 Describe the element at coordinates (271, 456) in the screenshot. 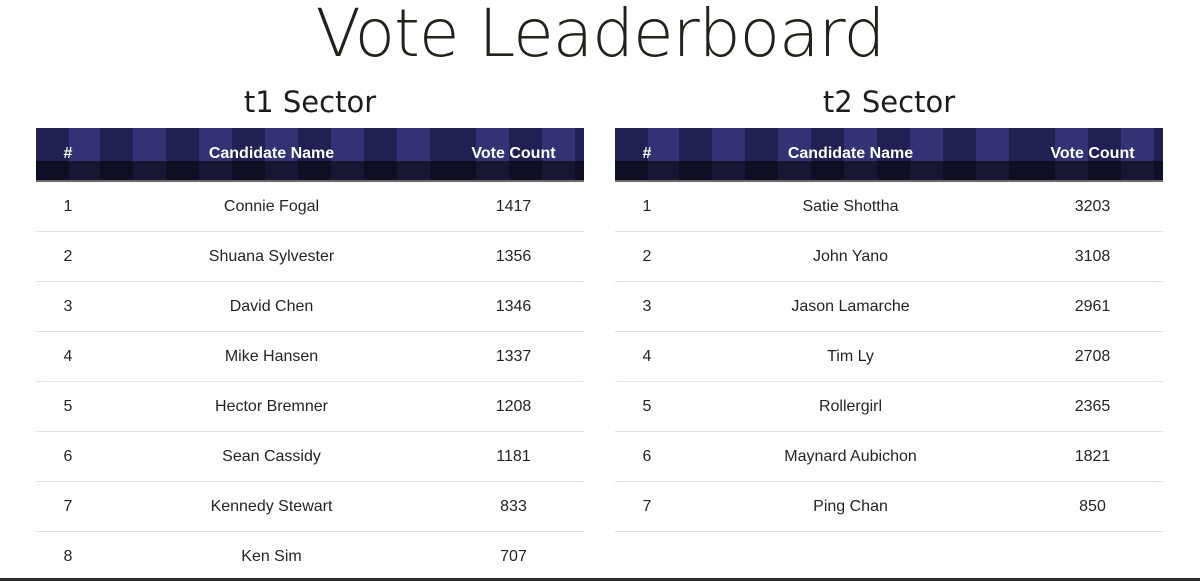

I see `candidate-name-cell: Sean Cassidy` at that location.